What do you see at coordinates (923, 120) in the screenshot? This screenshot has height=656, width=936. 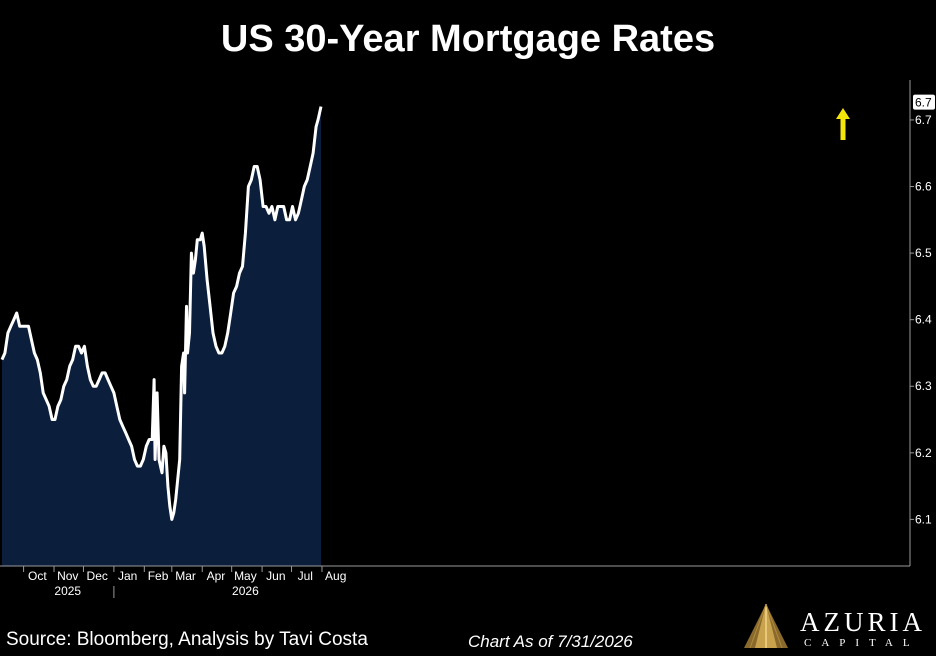 I see `y-tick-label: 6.7` at bounding box center [923, 120].